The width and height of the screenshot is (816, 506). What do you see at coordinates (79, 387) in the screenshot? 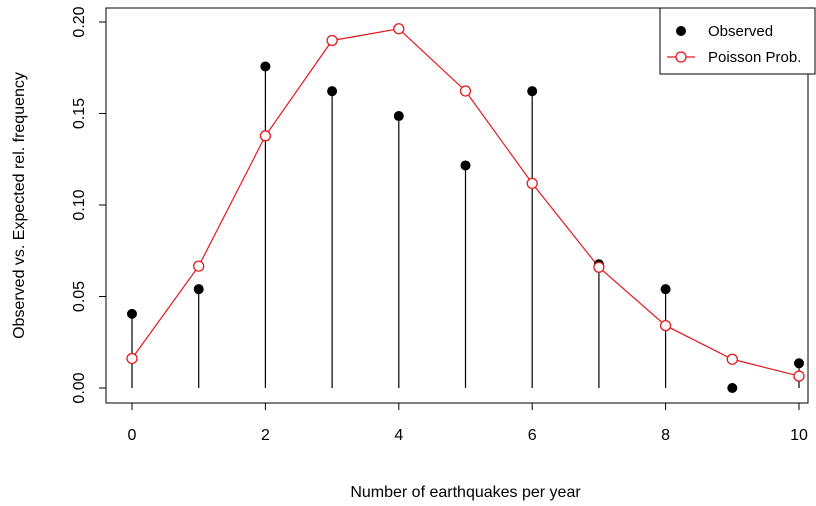
I see `y-tick-label: 0.00` at bounding box center [79, 387].